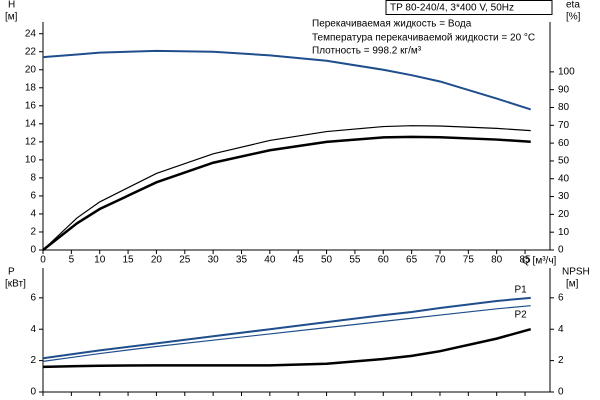 This screenshot has width=600, height=400. Describe the element at coordinates (157, 260) in the screenshot. I see `x-tick-label: 20` at that location.